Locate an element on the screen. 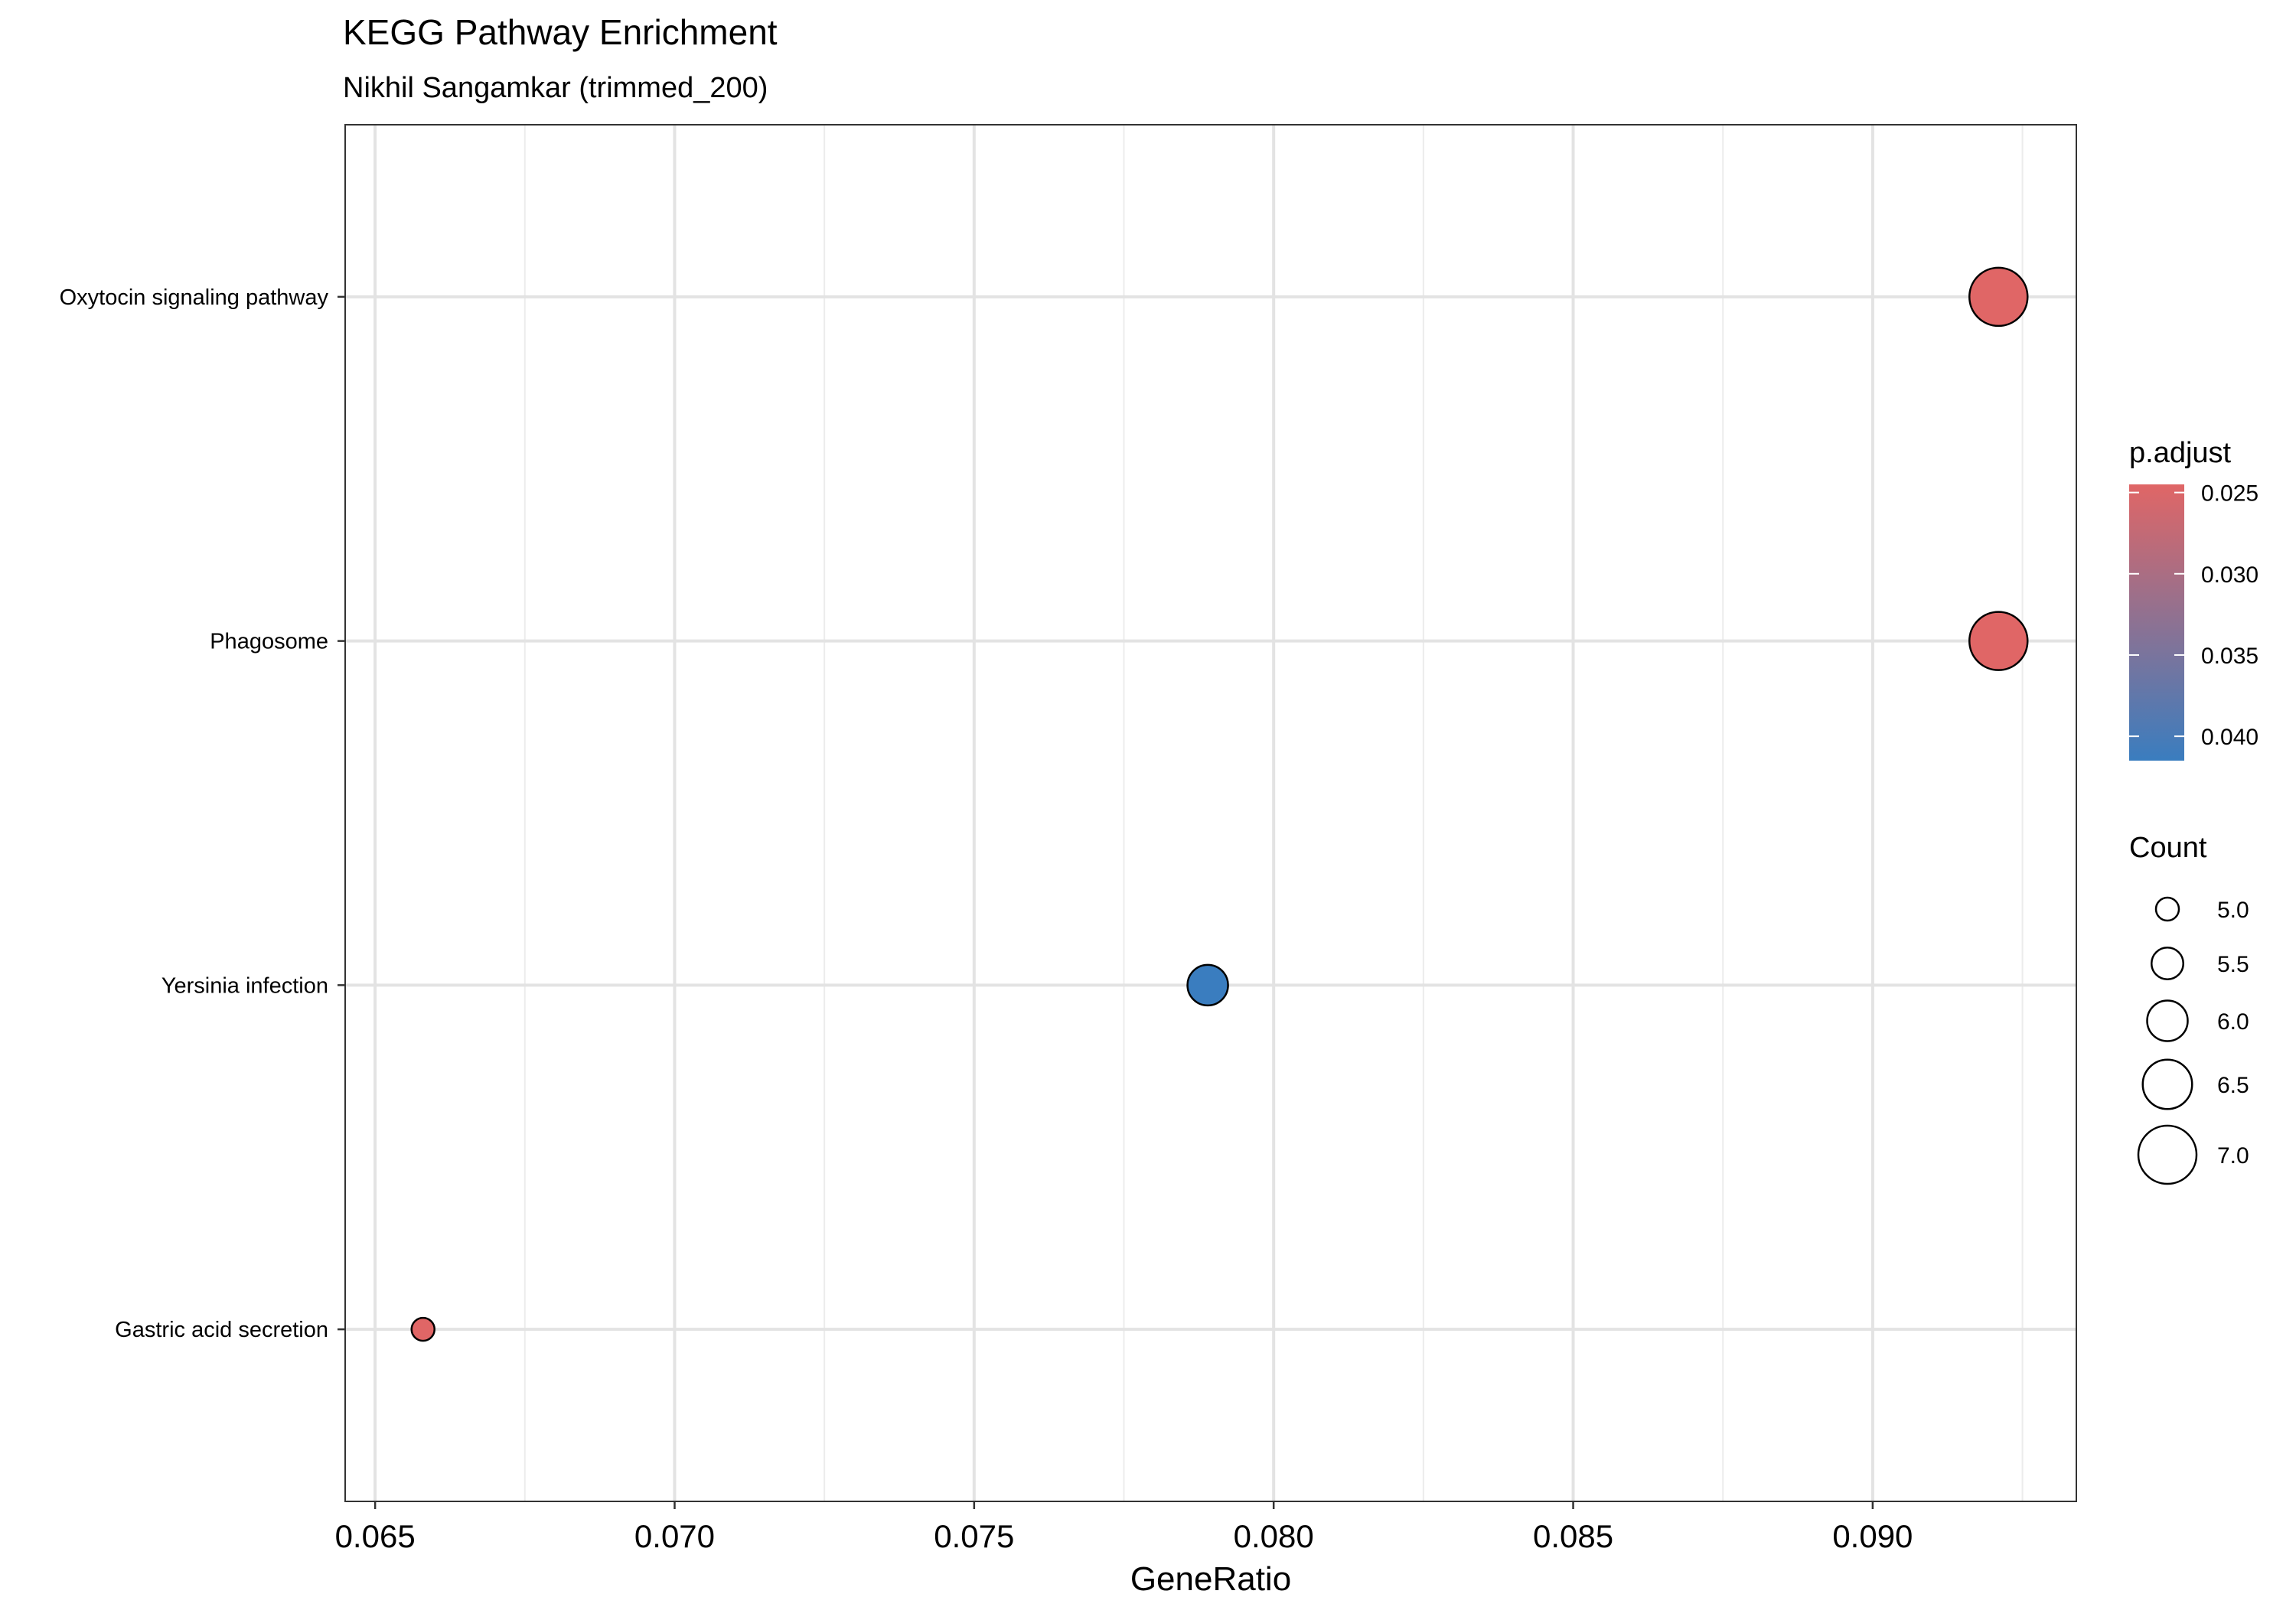 This screenshot has height=1607, width=2296. size-legend: Count 5.0 5.5 6.0 6.5 7.0 is located at coordinates (2189, 1008).